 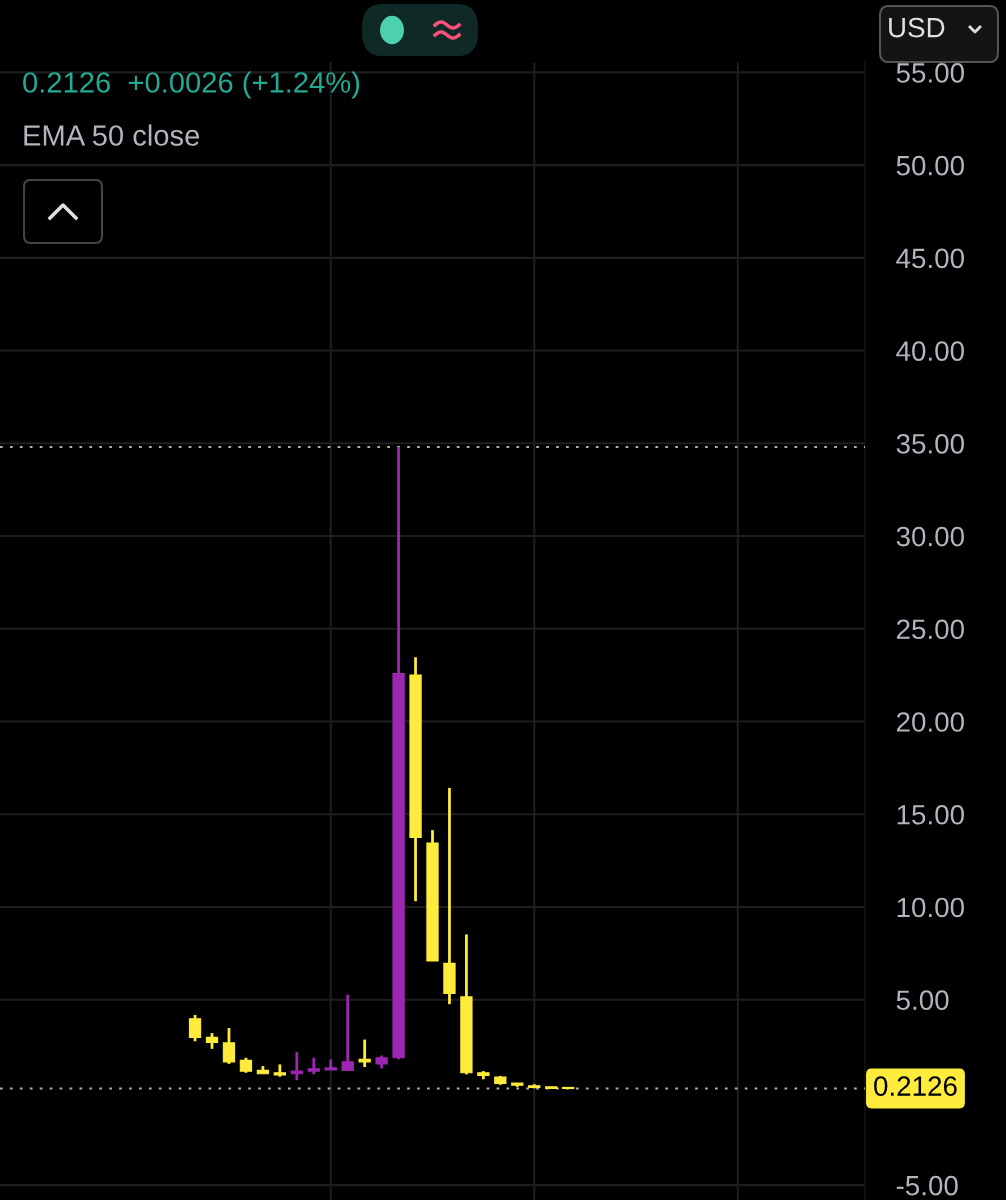 What do you see at coordinates (930, 722) in the screenshot?
I see `y-tick-label: 20.00` at bounding box center [930, 722].